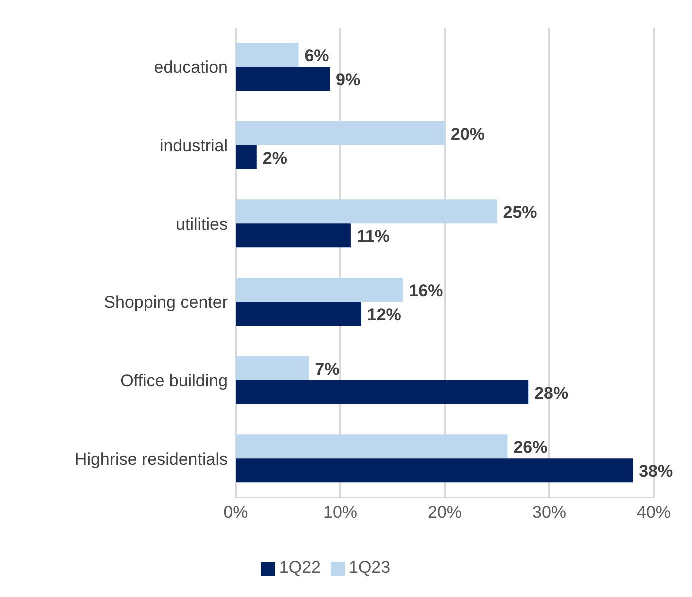  Describe the element at coordinates (384, 315) in the screenshot. I see `data-label: 12%` at that location.